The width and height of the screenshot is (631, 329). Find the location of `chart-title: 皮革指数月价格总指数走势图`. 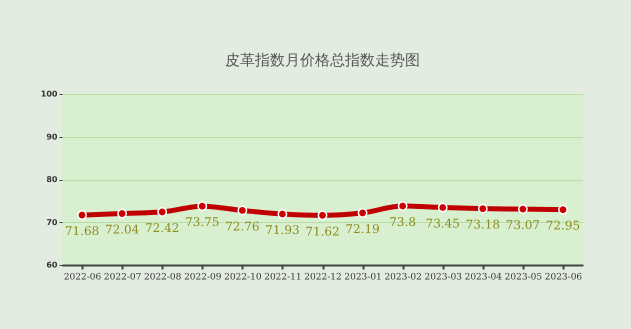

chart-title: 皮革指数月价格总指数走势图 is located at coordinates (322, 60).